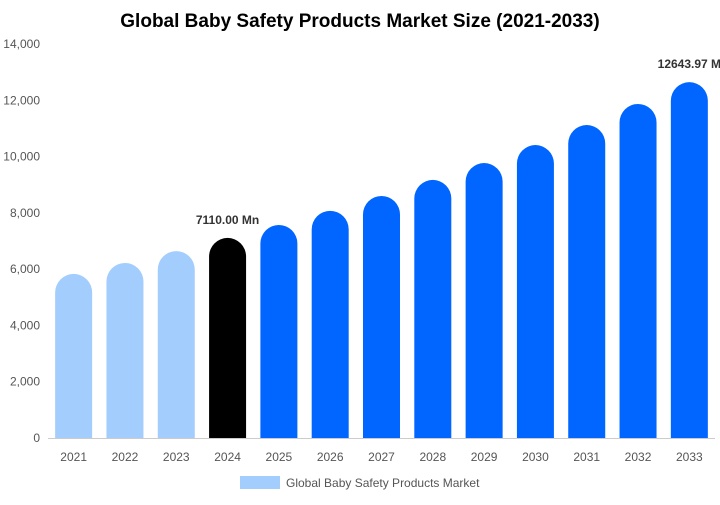  Describe the element at coordinates (176, 344) in the screenshot. I see `bar-2023` at that location.